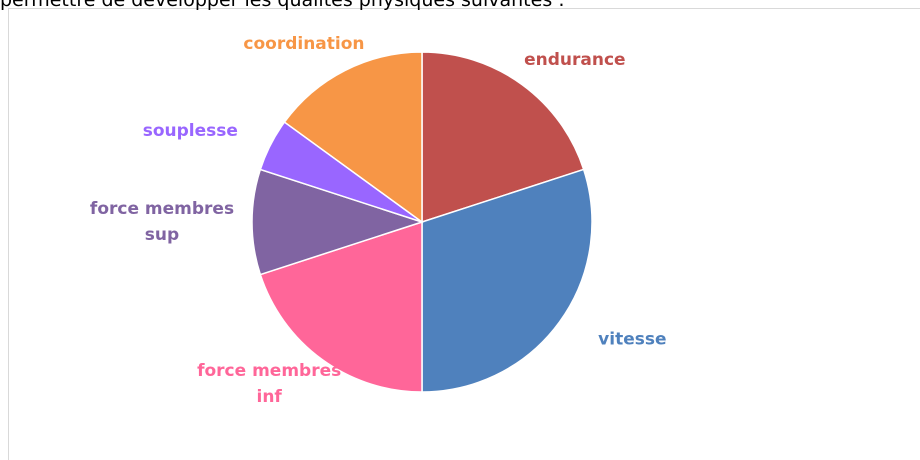  I want to click on slice-label: force membres sup, so click(162, 222).